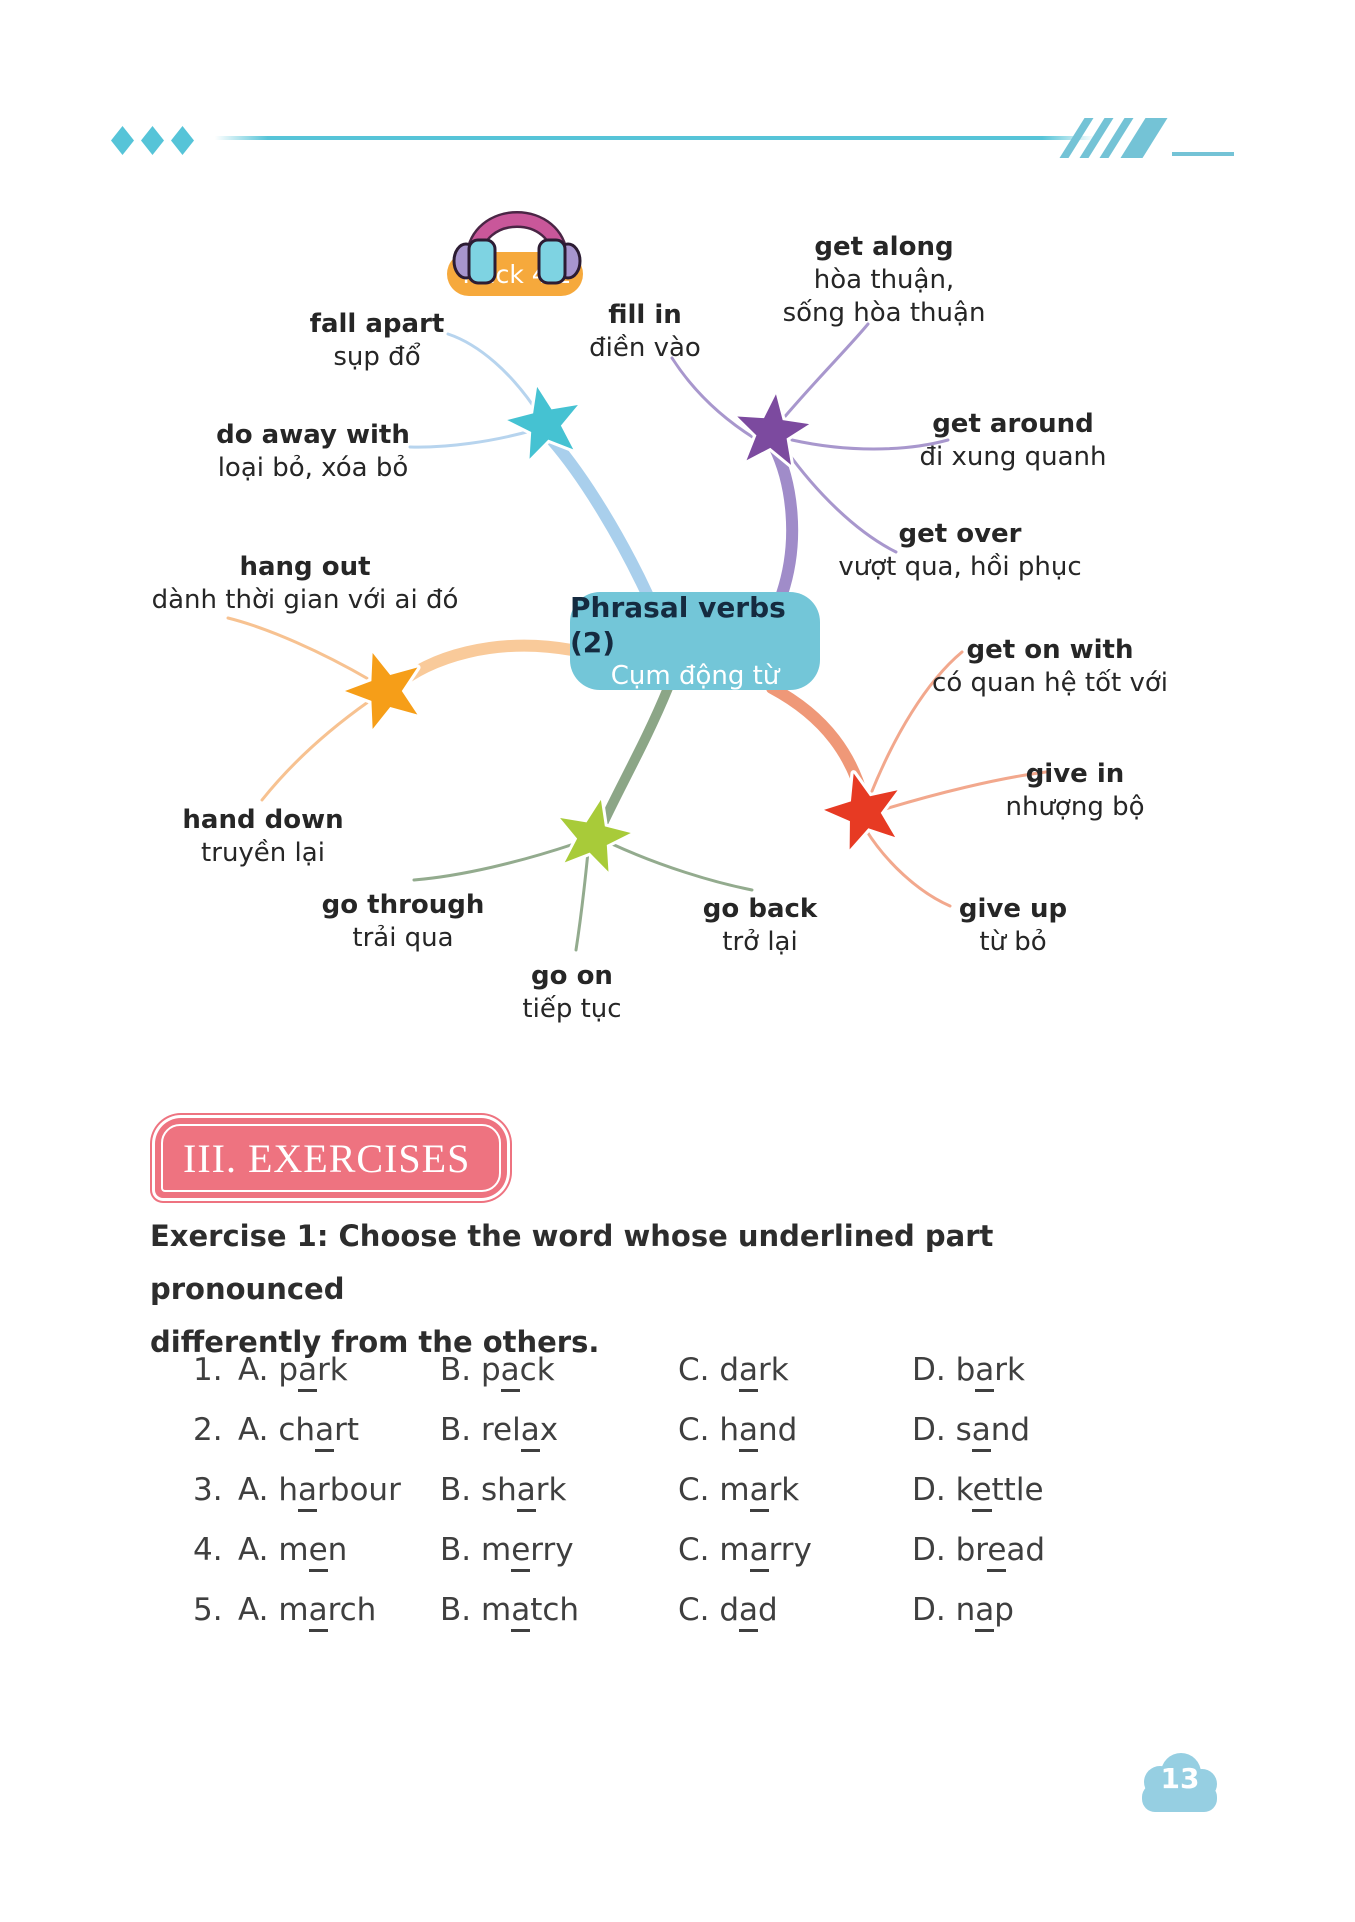  Describe the element at coordinates (377, 340) in the screenshot. I see `mindmap-label-fall-apart: fall apart sụp đổ` at that location.